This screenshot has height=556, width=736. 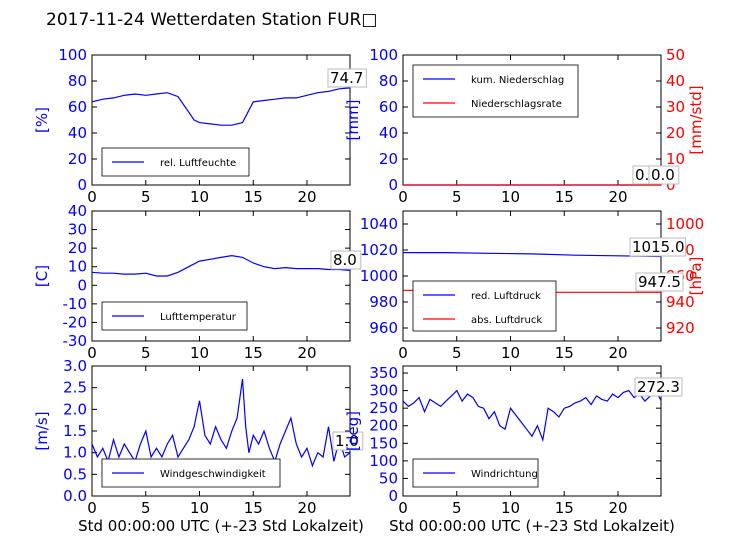 What do you see at coordinates (383, 443) in the screenshot?
I see `panel-wind-direction-ytick-label: 150` at bounding box center [383, 443].